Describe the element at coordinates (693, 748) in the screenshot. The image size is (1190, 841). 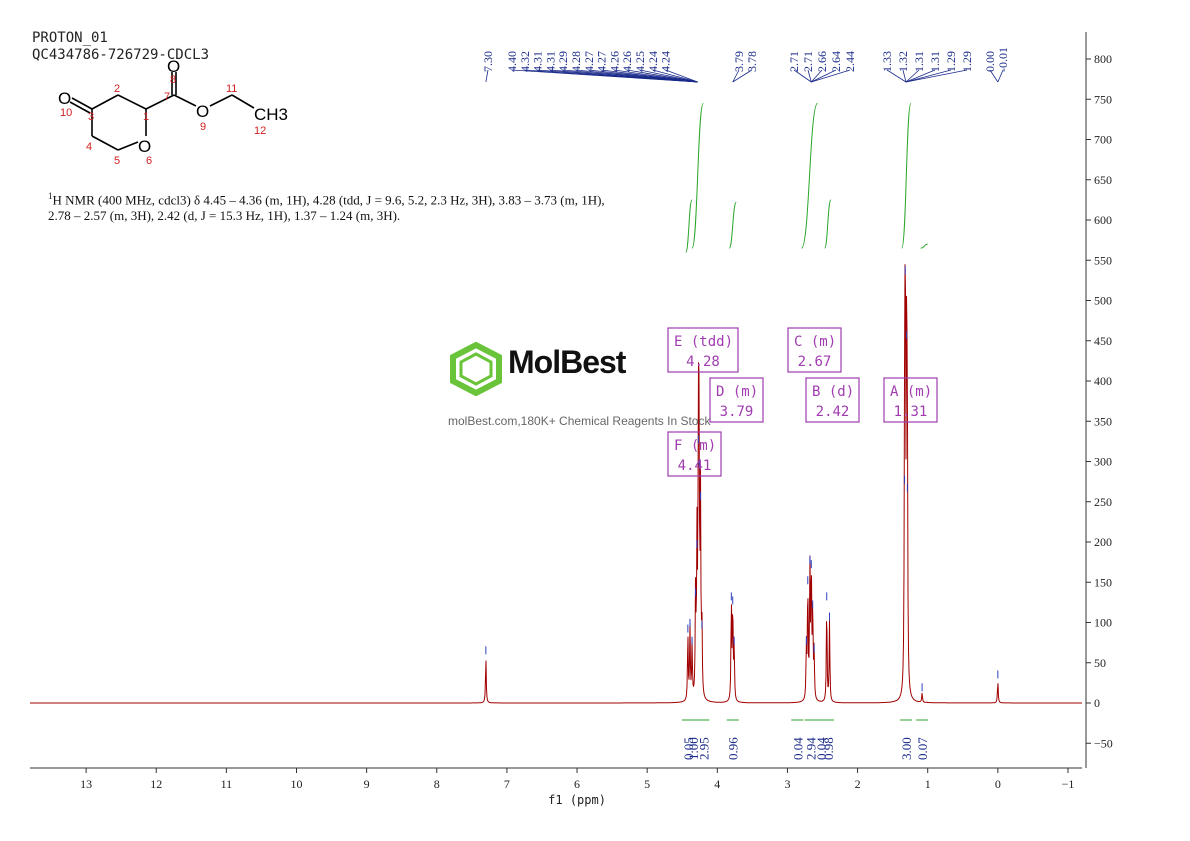
I see `integral-value: 1.00` at that location.